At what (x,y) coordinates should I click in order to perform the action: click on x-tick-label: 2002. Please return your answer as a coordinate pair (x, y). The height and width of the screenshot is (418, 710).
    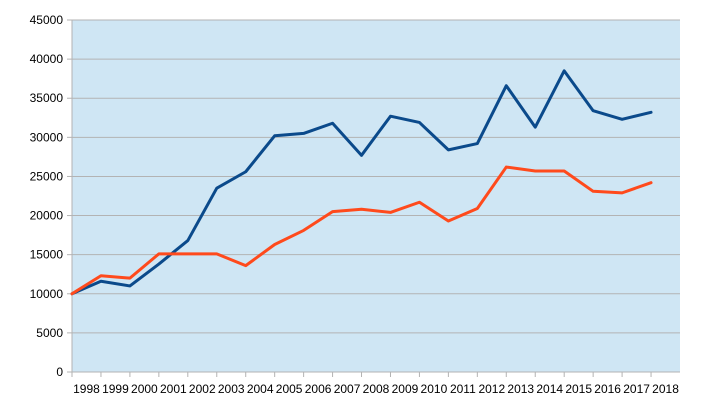
    Looking at the image, I should click on (202, 389).